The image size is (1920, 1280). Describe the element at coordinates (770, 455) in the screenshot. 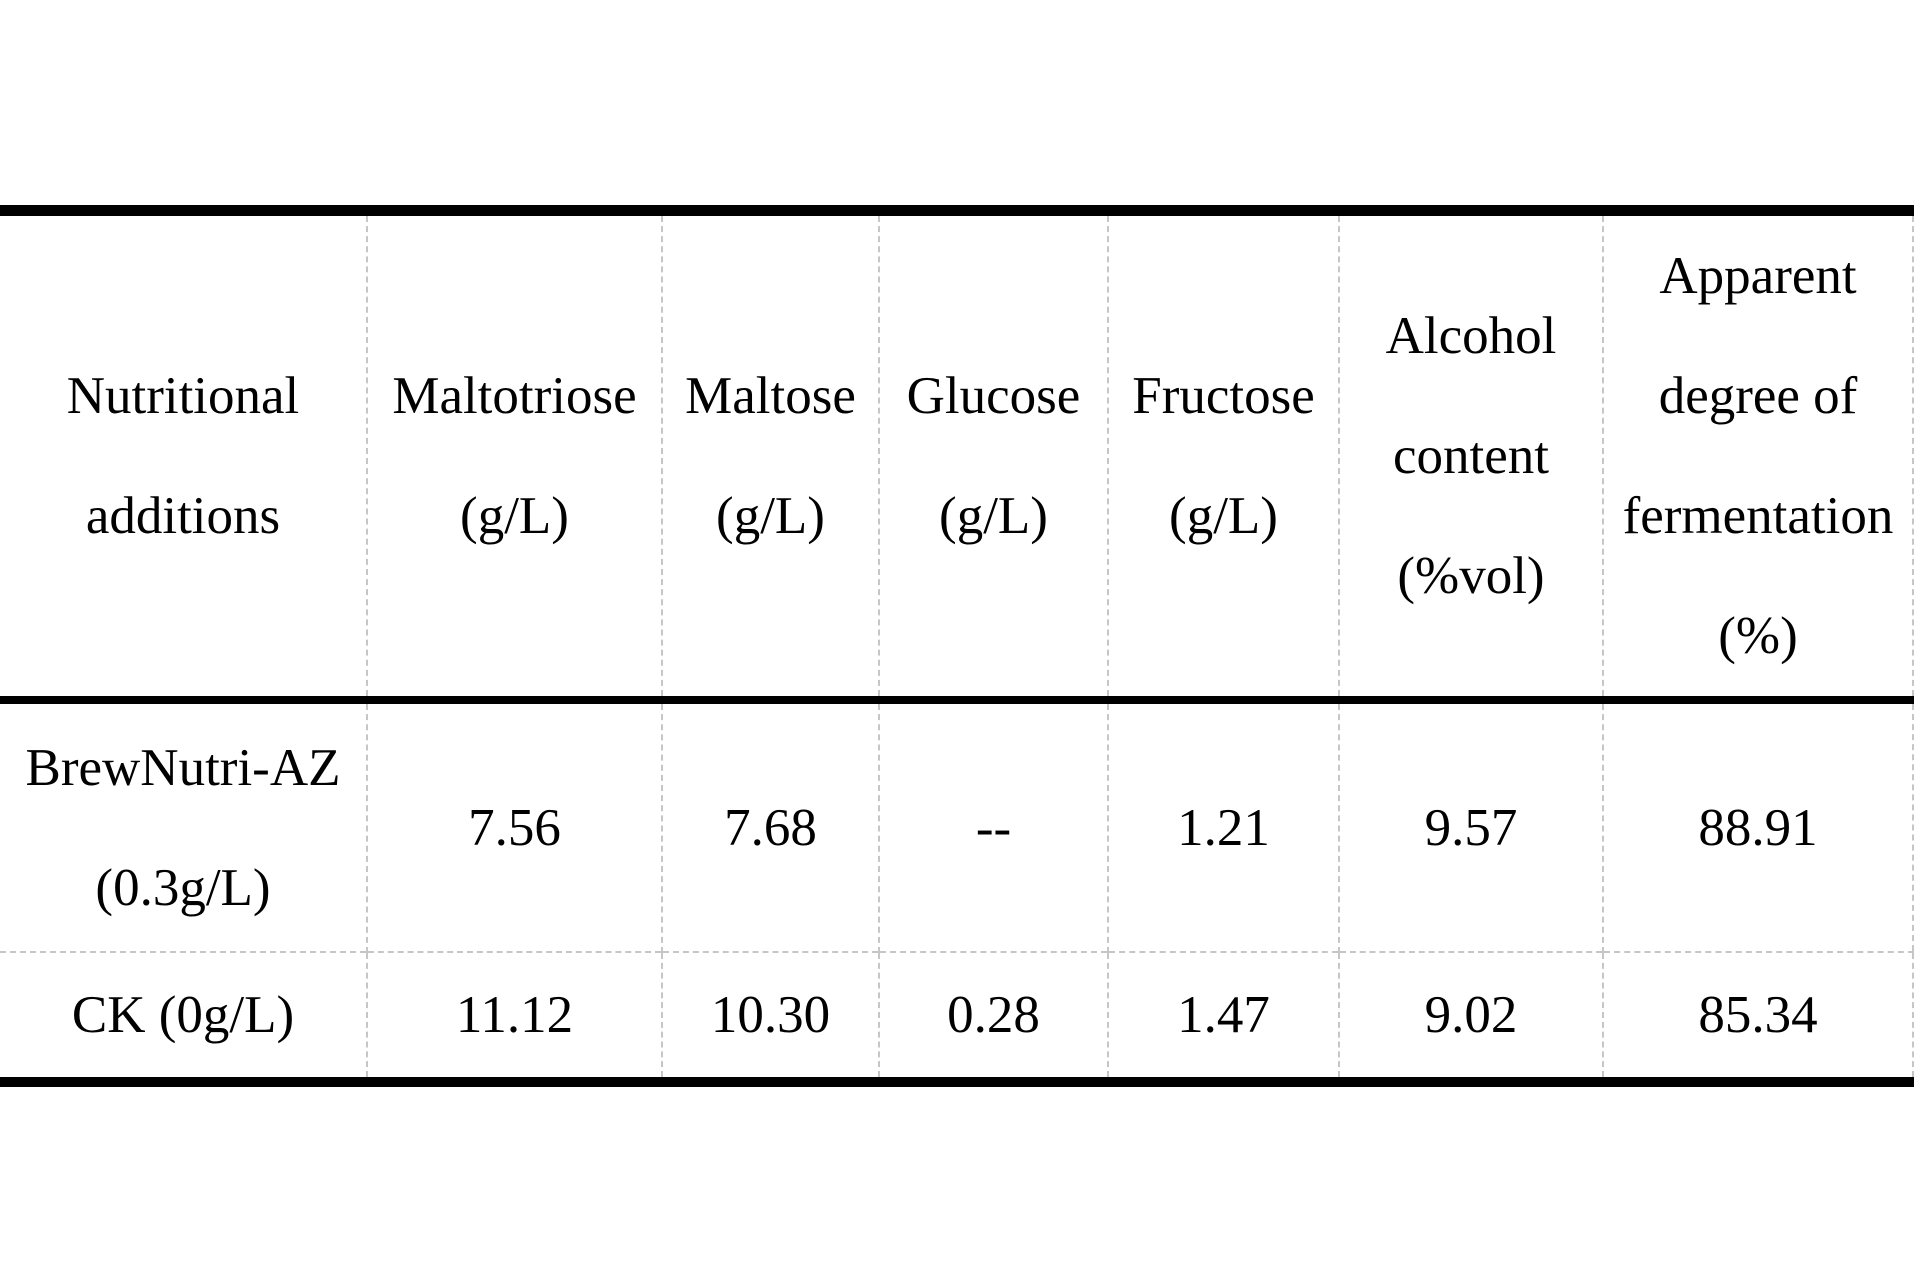

I see `col-header-maltose: Maltose (g/L)` at that location.